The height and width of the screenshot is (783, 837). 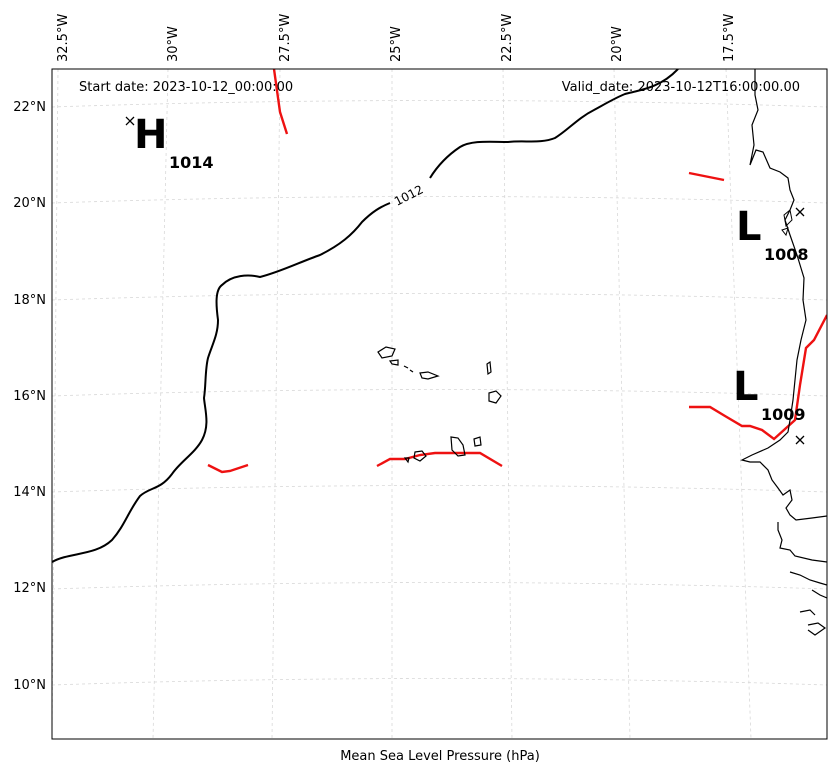 I want to click on lon-label-17-5w: 17.5°W, so click(x=729, y=38).